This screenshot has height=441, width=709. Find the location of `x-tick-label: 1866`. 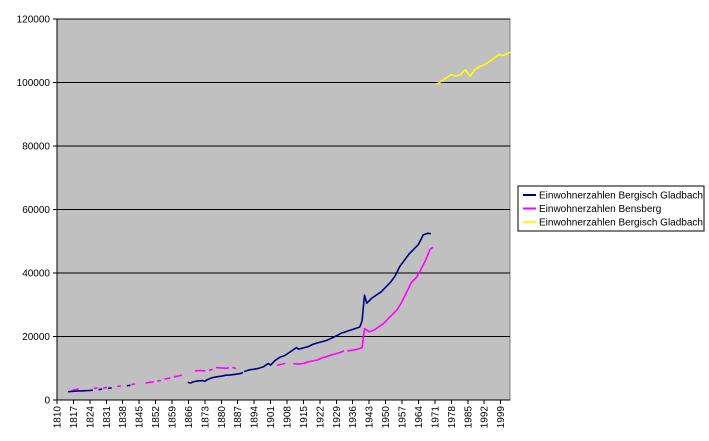

x-tick-label: 1866 is located at coordinates (189, 417).